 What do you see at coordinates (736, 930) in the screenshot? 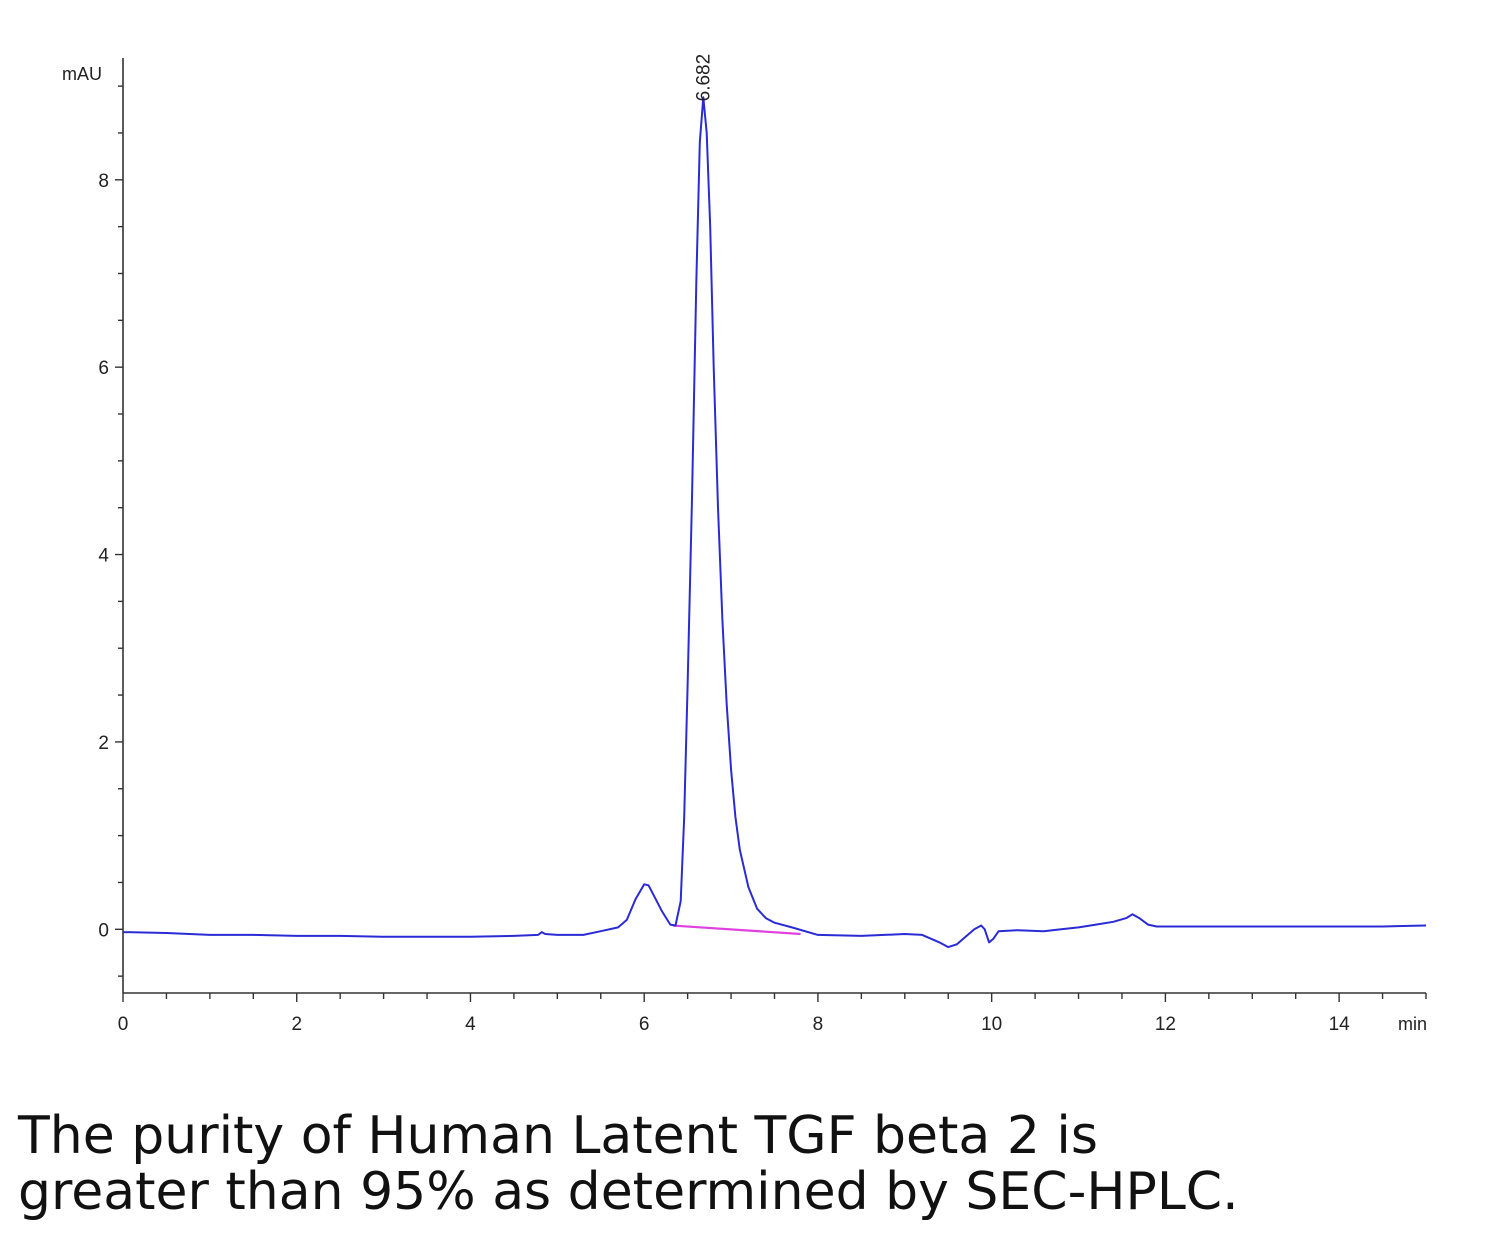
I see `integration-baseline` at bounding box center [736, 930].